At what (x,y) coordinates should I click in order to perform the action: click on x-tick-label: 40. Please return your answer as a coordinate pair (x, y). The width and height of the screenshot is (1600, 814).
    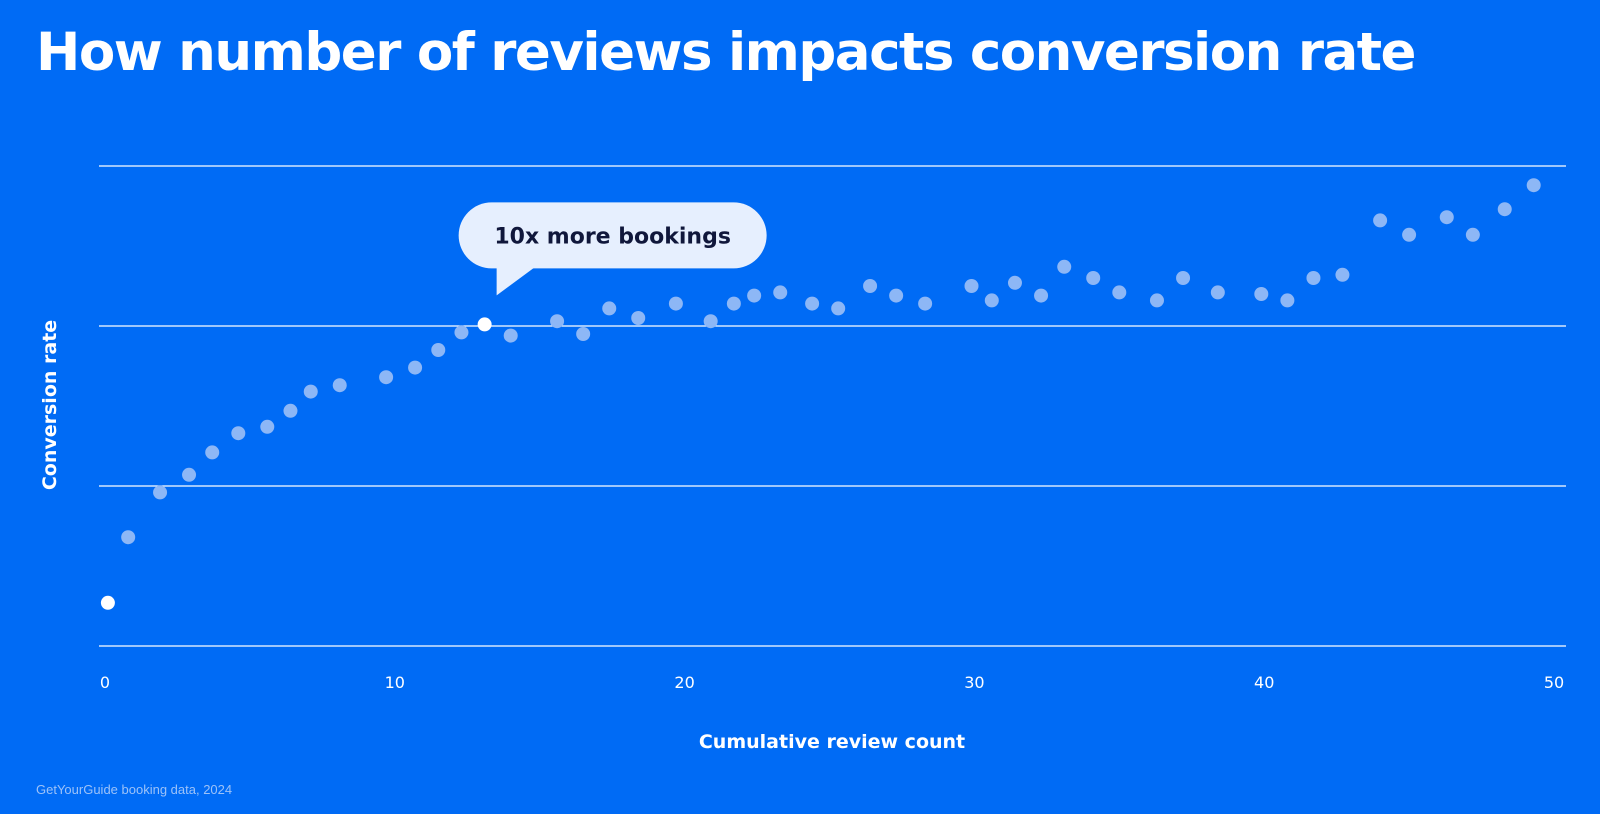
    Looking at the image, I should click on (1264, 682).